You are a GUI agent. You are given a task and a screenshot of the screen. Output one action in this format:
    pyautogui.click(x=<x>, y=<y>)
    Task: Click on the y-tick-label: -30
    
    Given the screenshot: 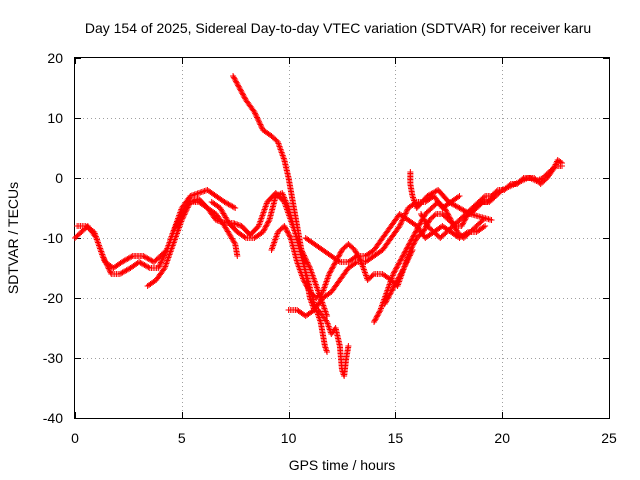 What is the action you would take?
    pyautogui.click(x=53, y=358)
    